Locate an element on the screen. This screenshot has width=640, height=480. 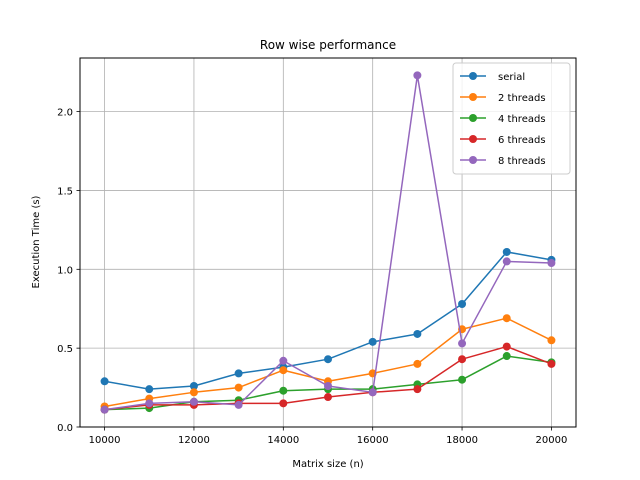
y-tick-label: 1.0 is located at coordinates (65, 270).